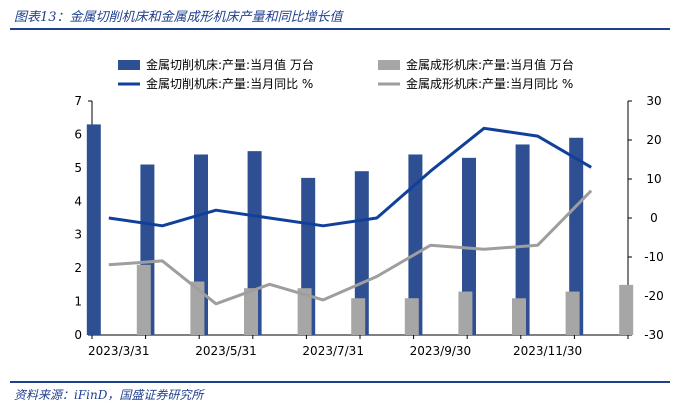  I want to click on chart-title: 图表13：金属切削机床和金属成形机床产量和同比增长值, so click(178, 17).